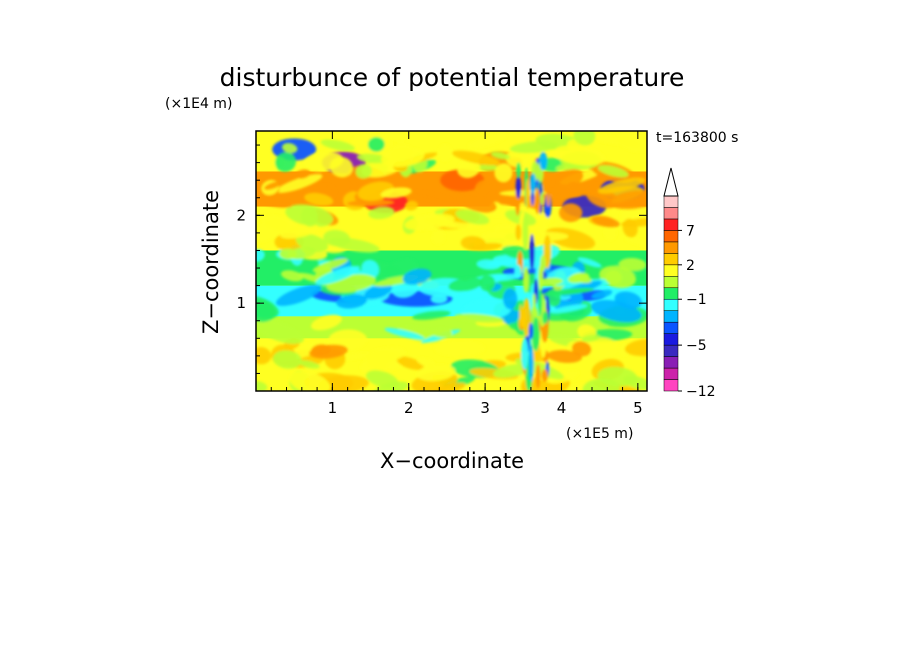  I want to click on colorbar-label: 7, so click(690, 231).